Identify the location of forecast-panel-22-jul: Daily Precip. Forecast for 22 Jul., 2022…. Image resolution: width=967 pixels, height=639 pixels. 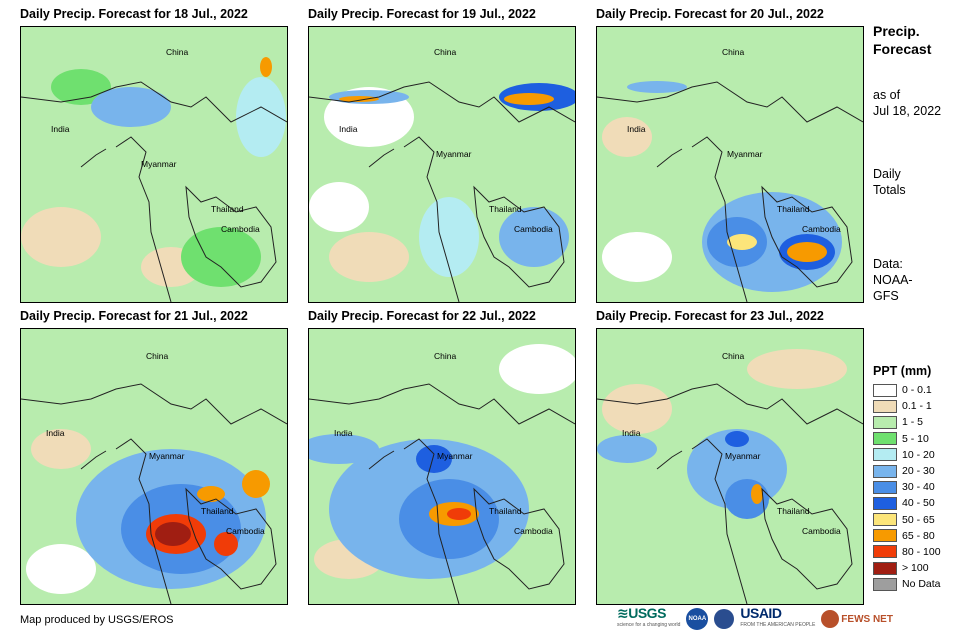
(452, 455).